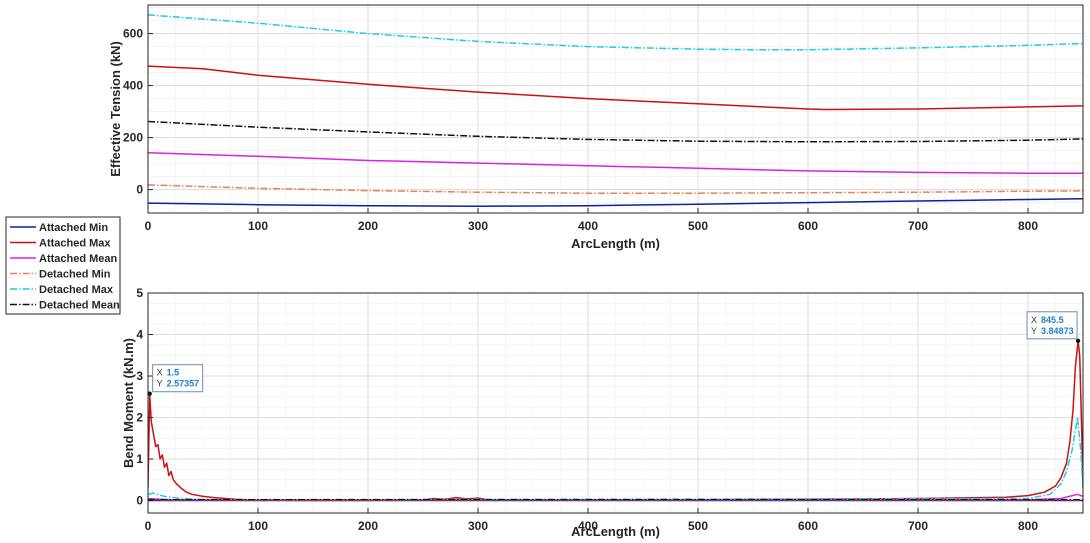 This screenshot has width=1090, height=543. I want to click on series-line-attached-mean, so click(615, 162).